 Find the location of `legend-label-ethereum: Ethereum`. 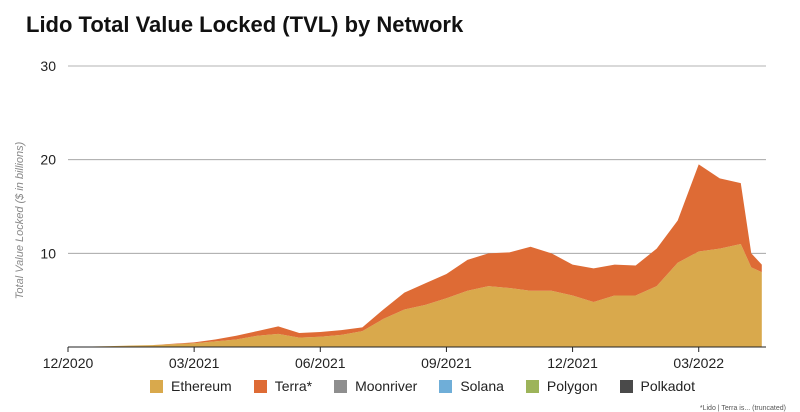

legend-label-ethereum: Ethereum is located at coordinates (201, 386).